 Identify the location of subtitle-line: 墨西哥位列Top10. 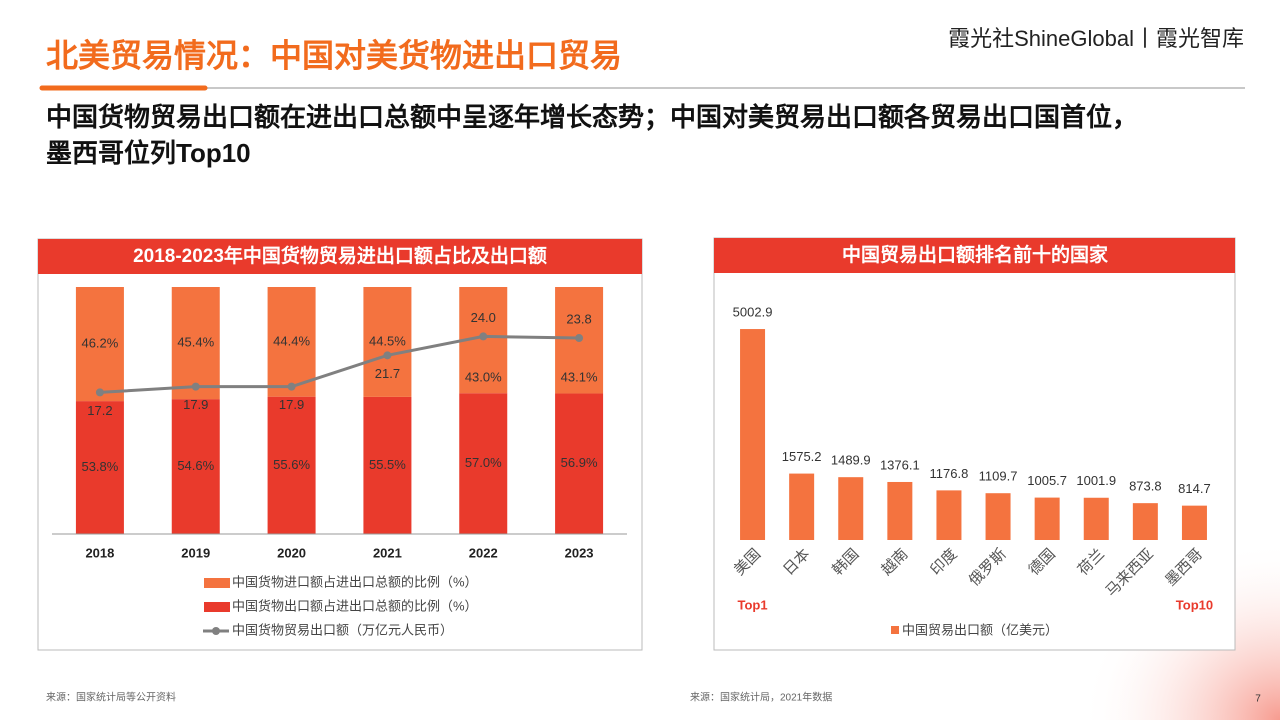
(148, 153).